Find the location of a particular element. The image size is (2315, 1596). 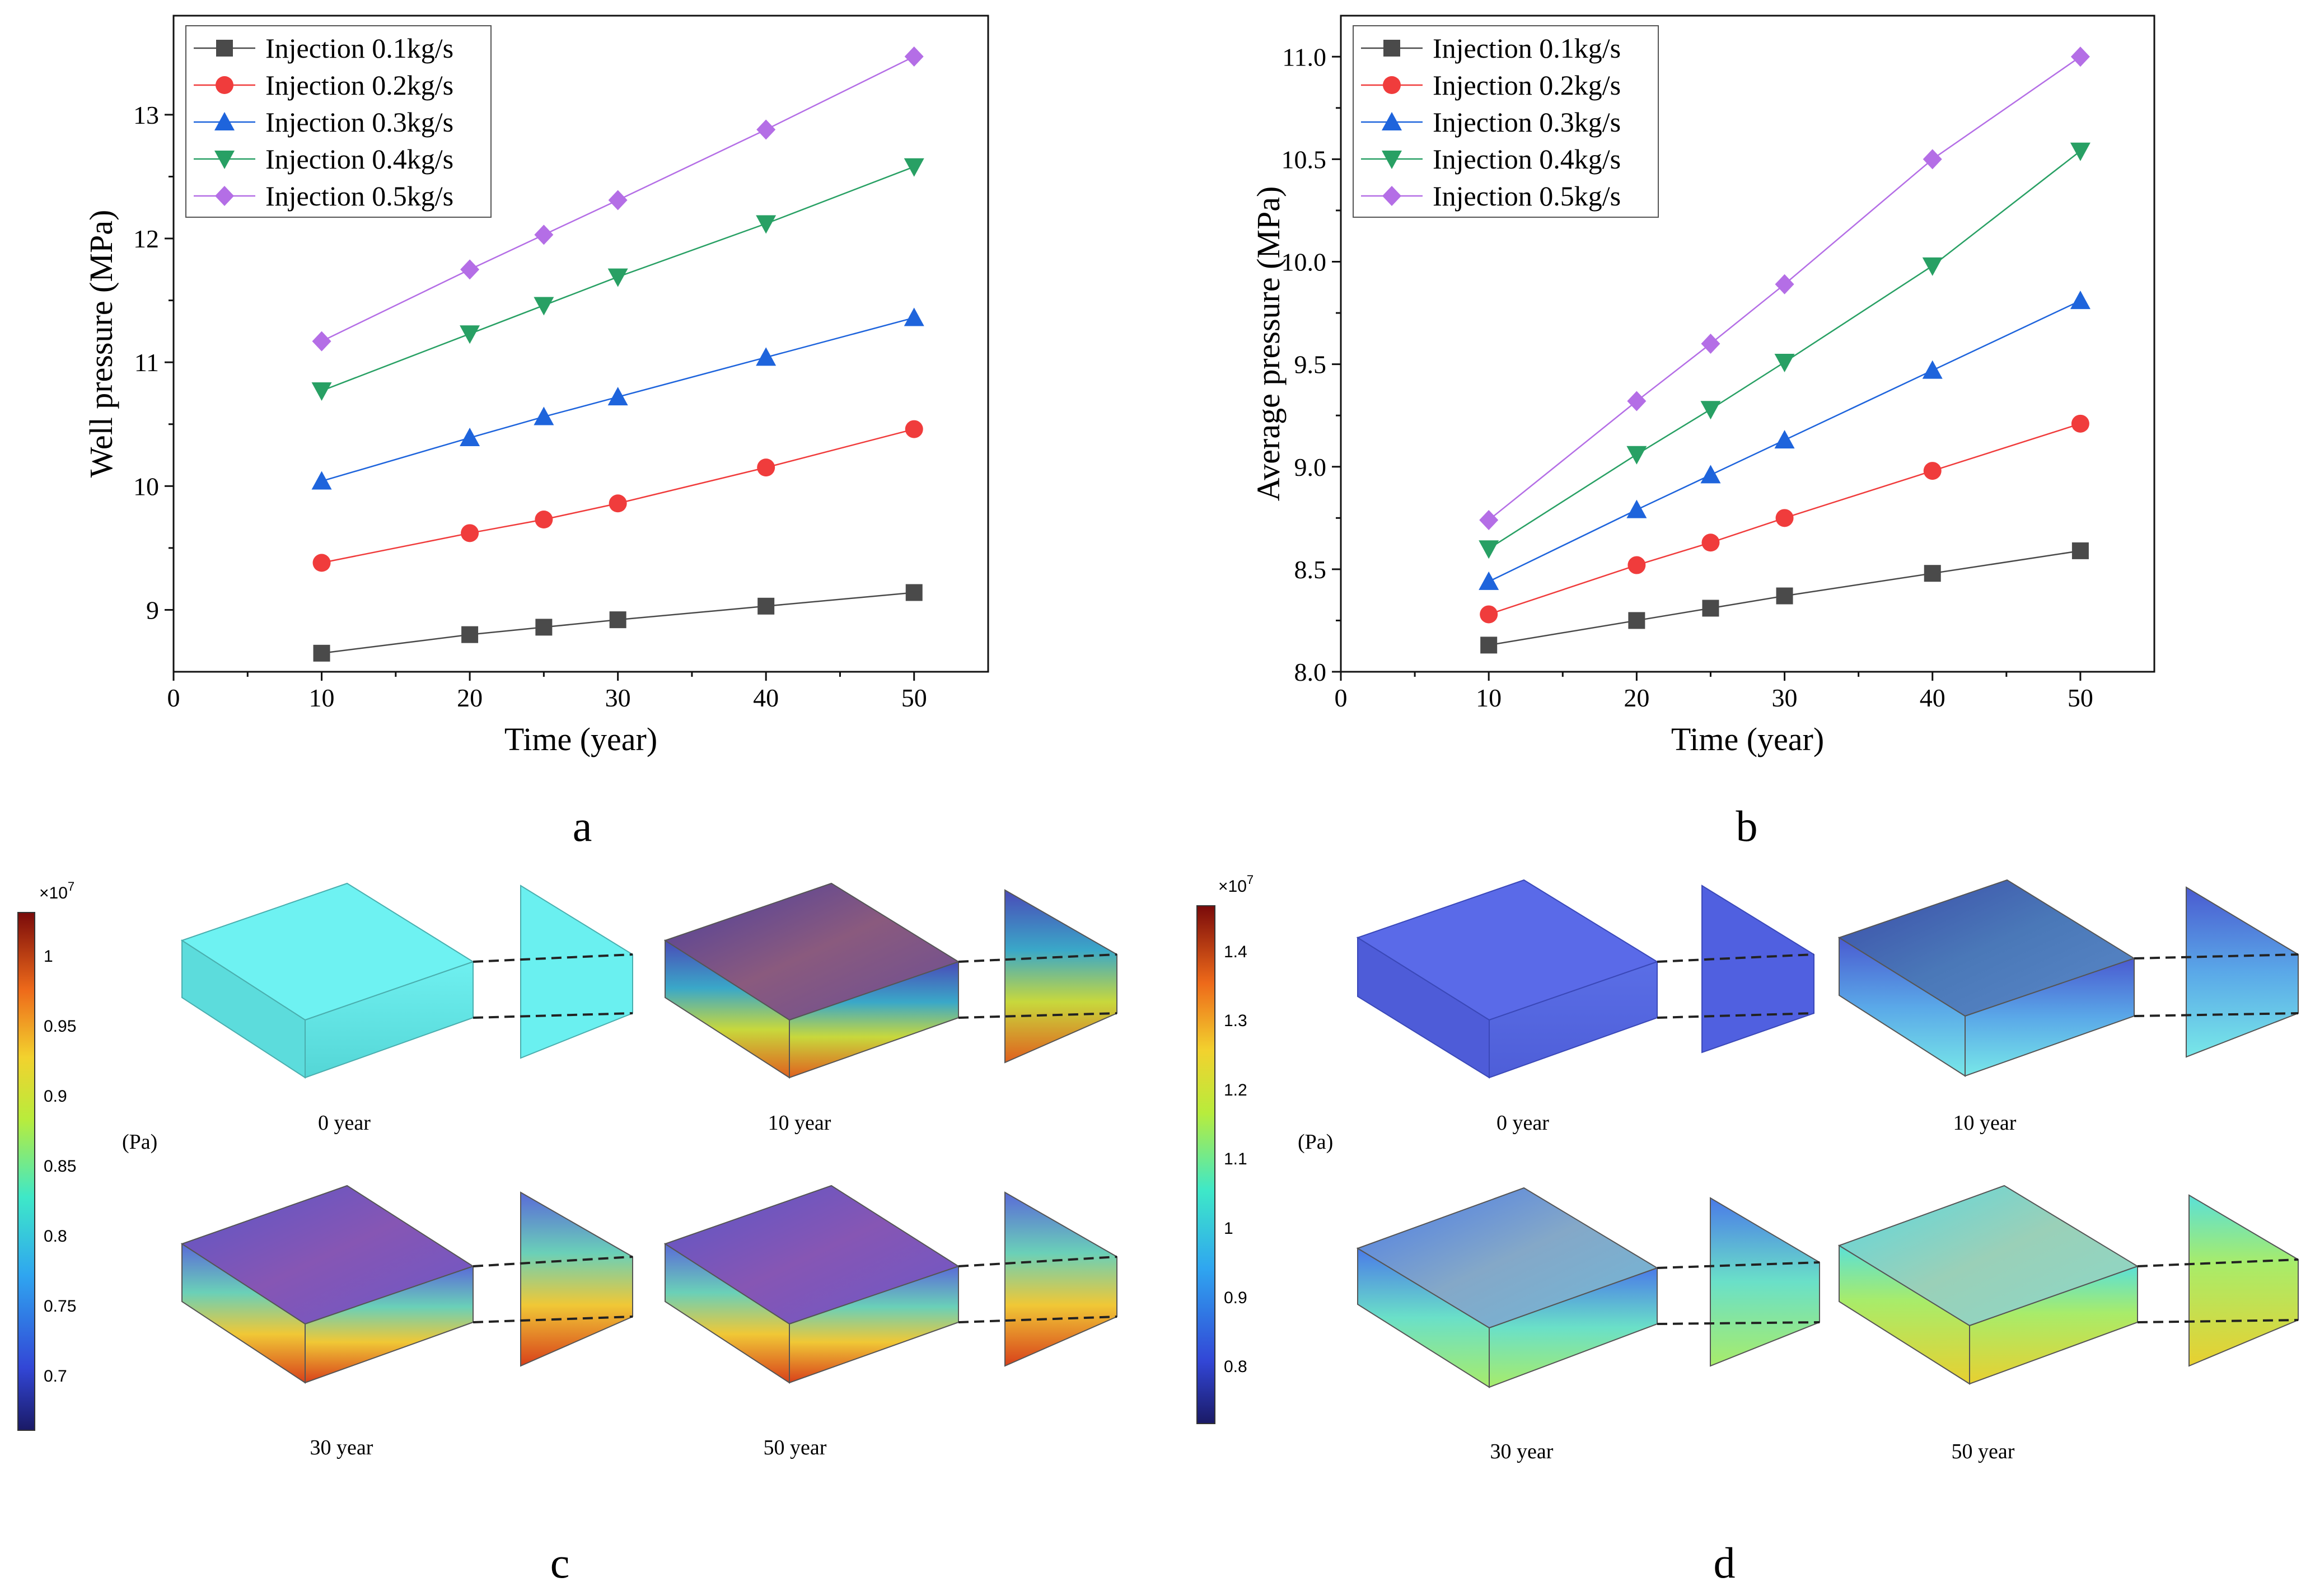

snapshot-c-10: 10 year is located at coordinates (890, 1009).